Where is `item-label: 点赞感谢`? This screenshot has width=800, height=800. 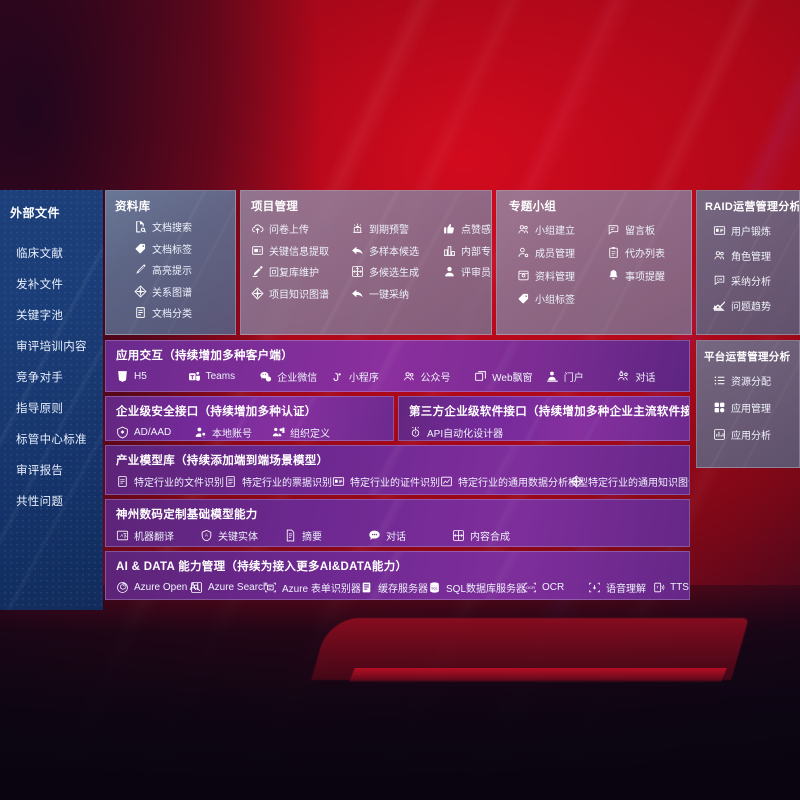
item-label: 点赞感谢 is located at coordinates (476, 230).